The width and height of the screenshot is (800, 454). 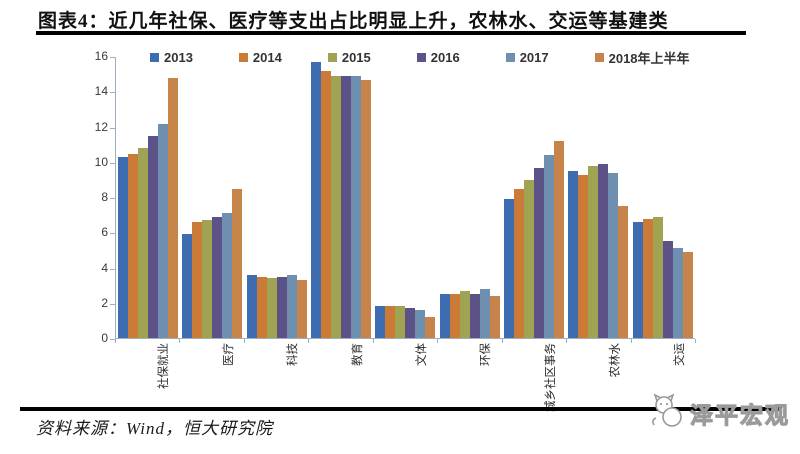 What do you see at coordinates (346, 207) in the screenshot?
I see `bar-2016-教育` at bounding box center [346, 207].